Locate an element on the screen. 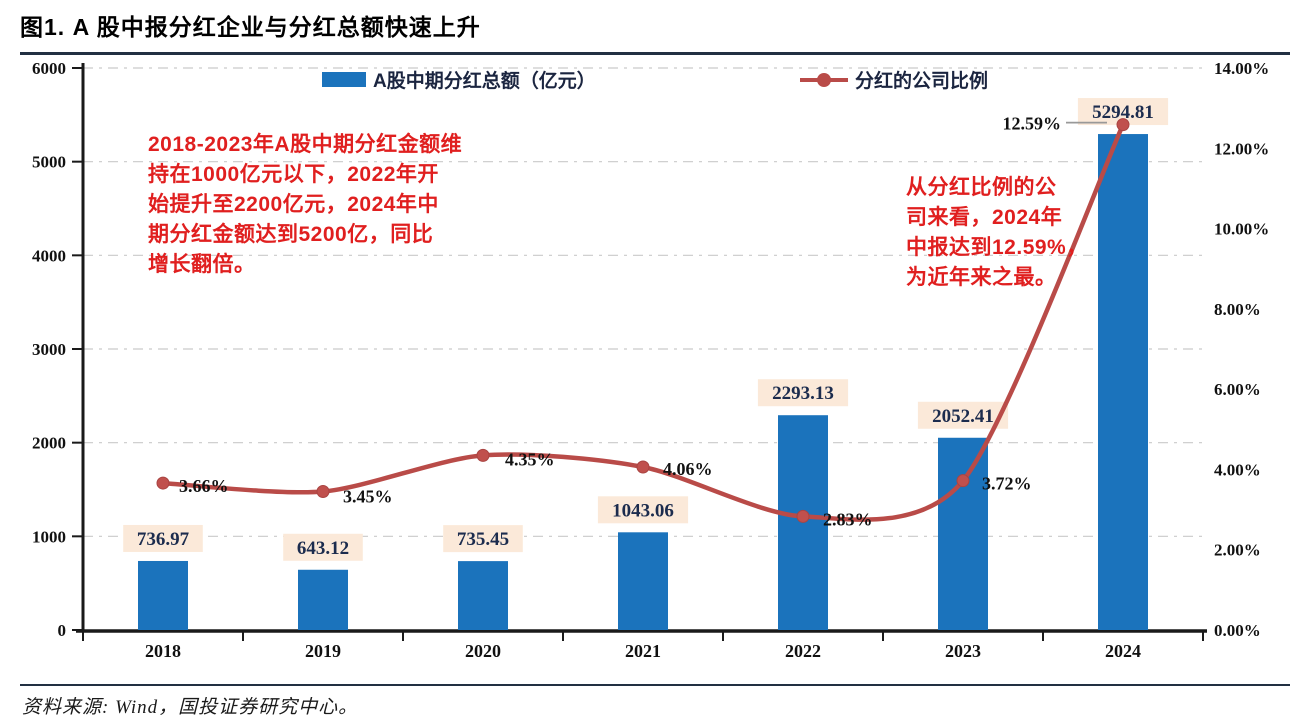 This screenshot has height=724, width=1305. left-axis-tick-label: 5000 is located at coordinates (49, 162).